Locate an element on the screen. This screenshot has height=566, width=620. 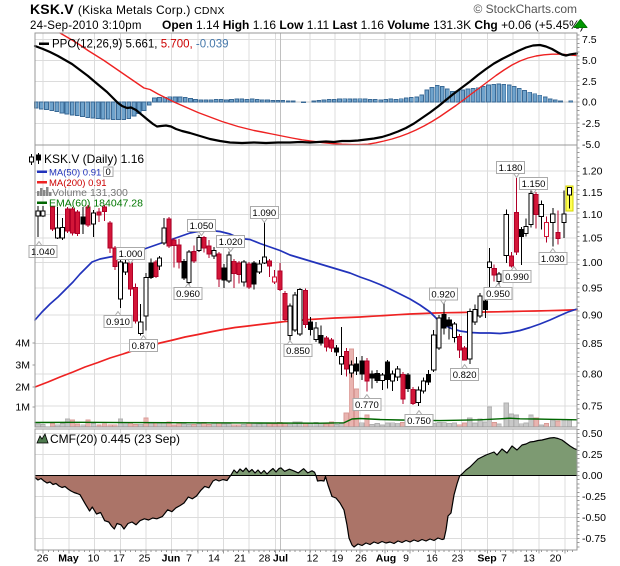
svg-text: 1.20 is located at coordinates (592, 172).